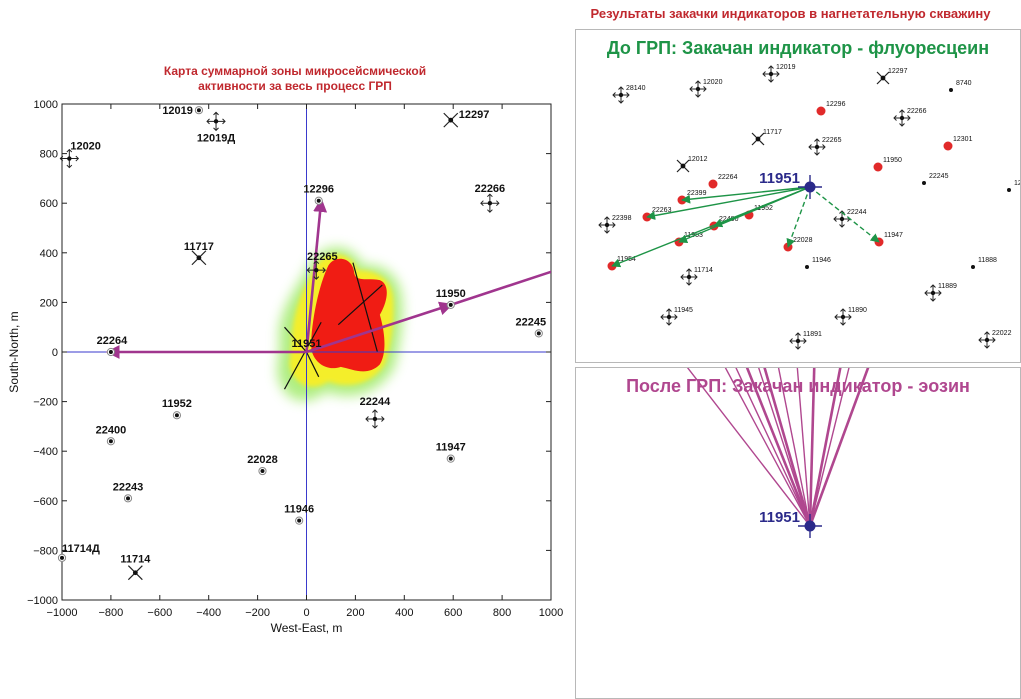 Image resolution: width=1021 pixels, height=699 pixels. What do you see at coordinates (49, 204) in the screenshot?
I see `y-tick-label: 600` at bounding box center [49, 204].